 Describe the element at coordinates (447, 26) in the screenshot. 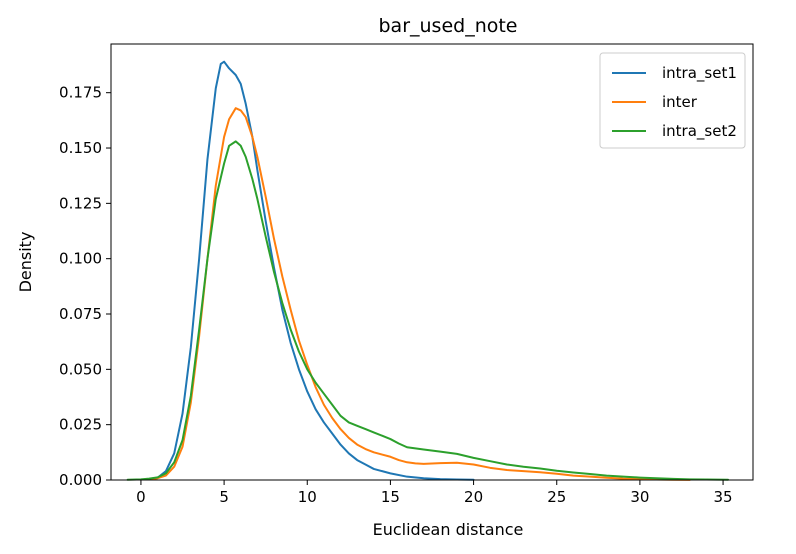

I see `chart-title: bar_used_note` at that location.